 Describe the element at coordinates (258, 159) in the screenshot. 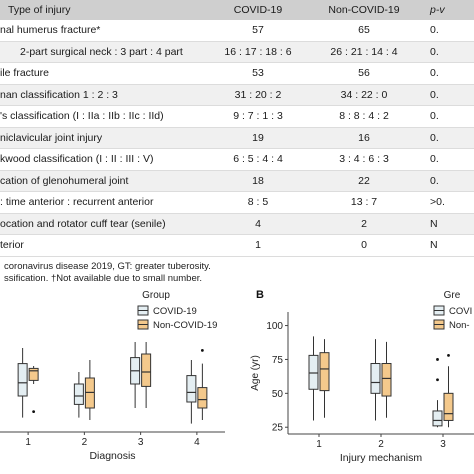

I see `row-covid-value: 6 : 5 : 4 : 4` at that location.